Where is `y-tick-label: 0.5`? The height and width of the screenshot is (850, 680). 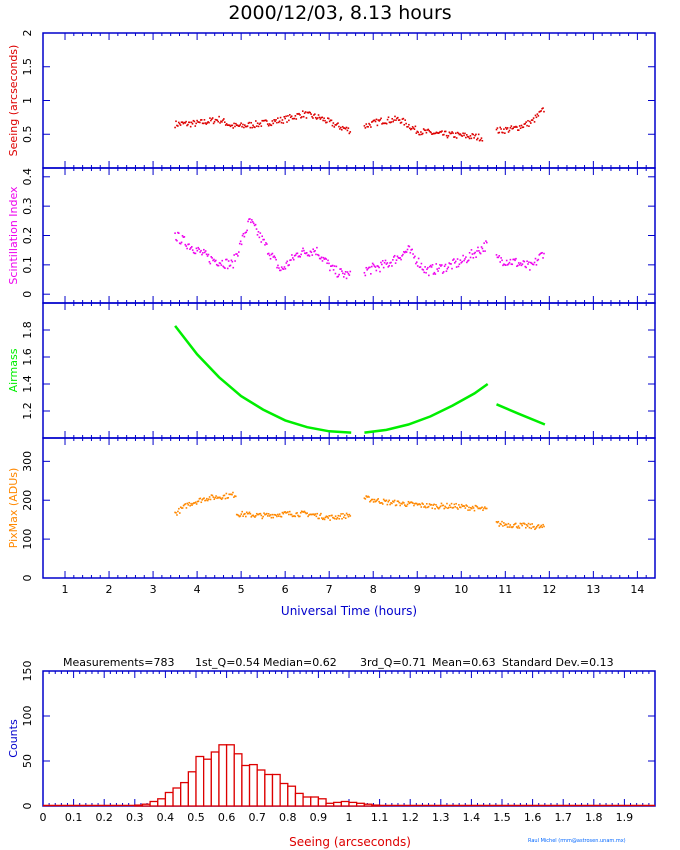 y-tick-label: 0.5 is located at coordinates (27, 135).